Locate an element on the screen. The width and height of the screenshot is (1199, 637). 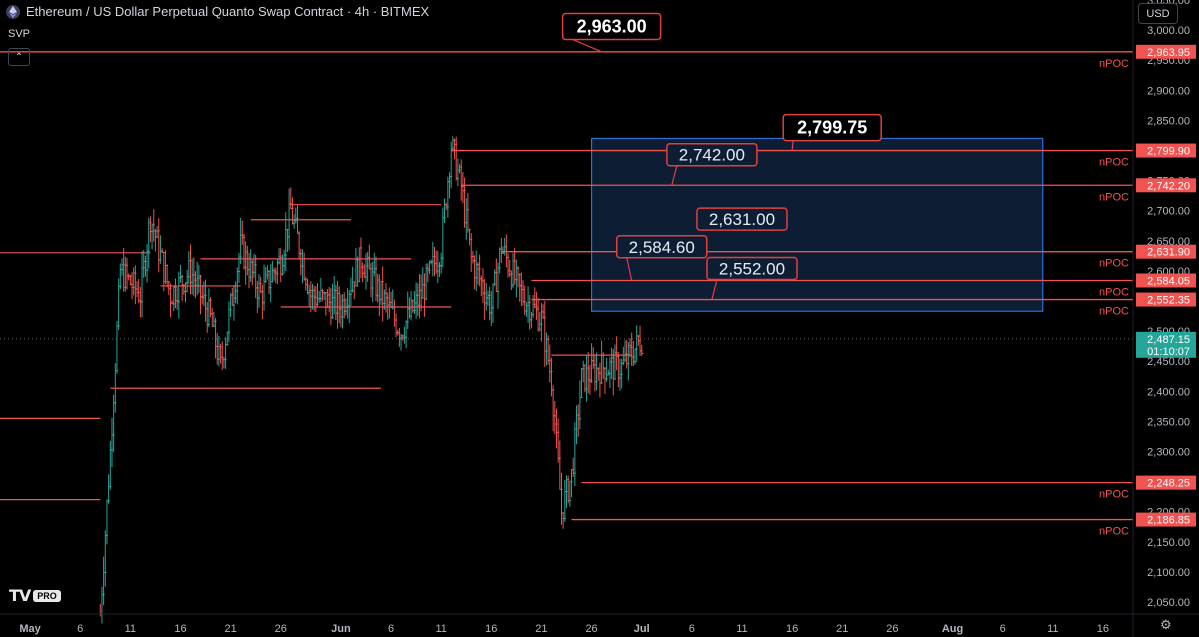
x-tick-label: May is located at coordinates (30, 629).